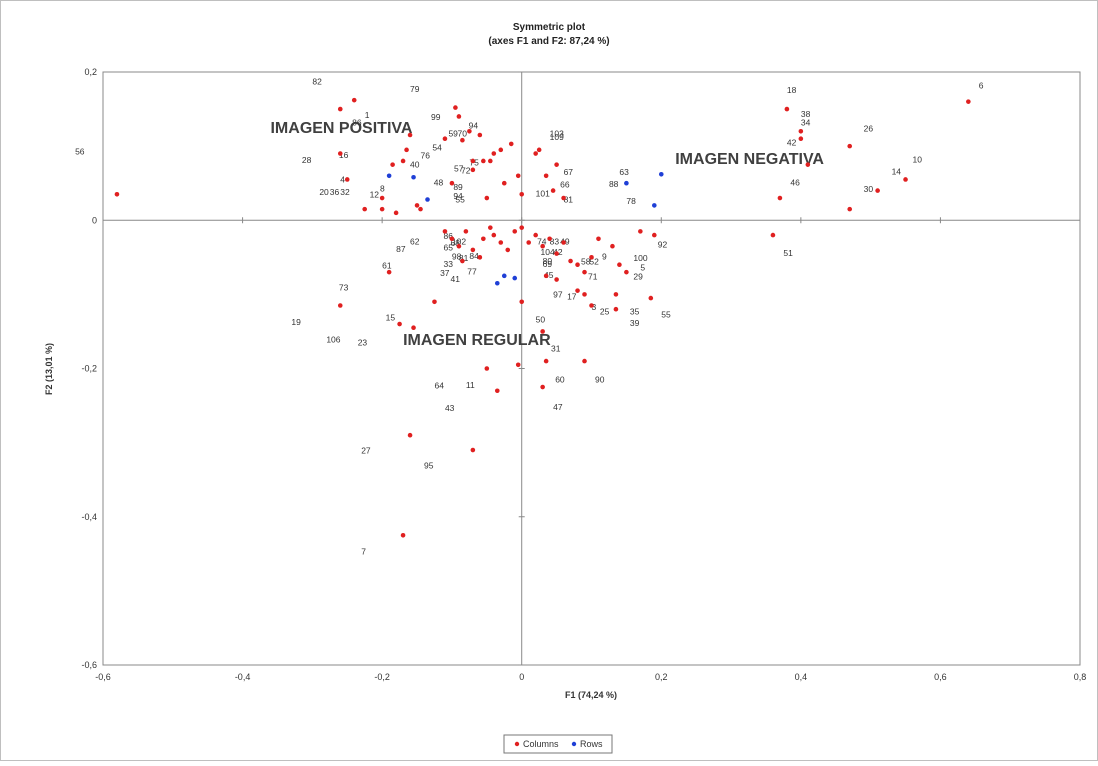 This screenshot has width=1098, height=766. What do you see at coordinates (1080, 677) in the screenshot?
I see `x-tick-label: 0,8` at bounding box center [1080, 677].